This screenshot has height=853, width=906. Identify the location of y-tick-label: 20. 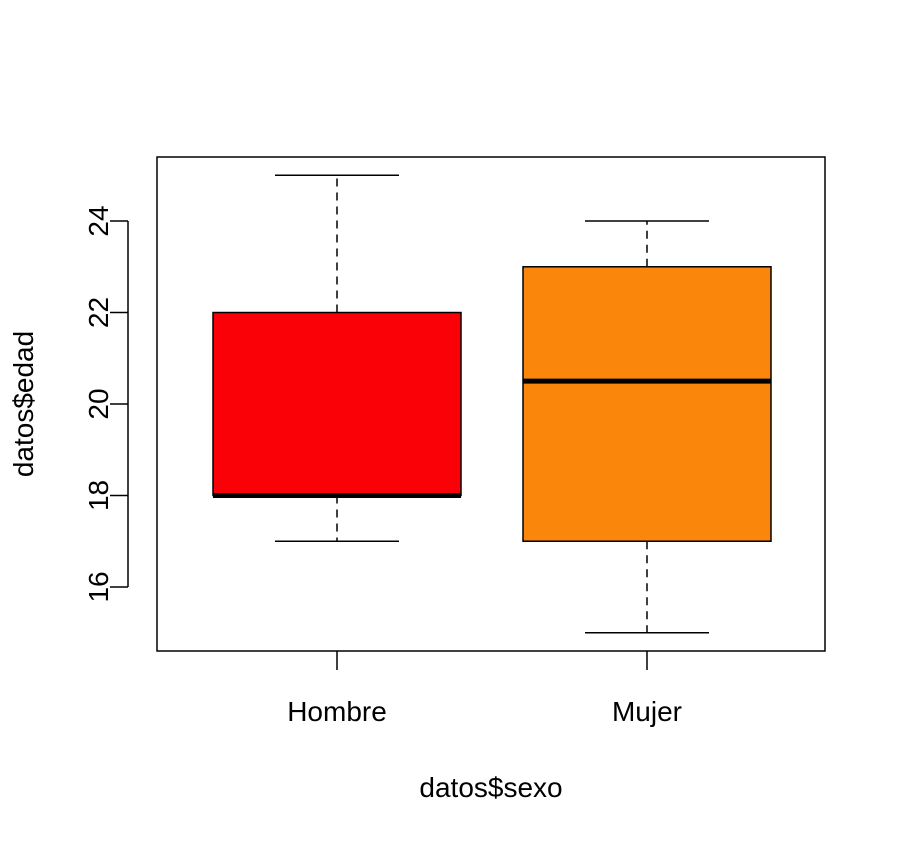
(98, 403).